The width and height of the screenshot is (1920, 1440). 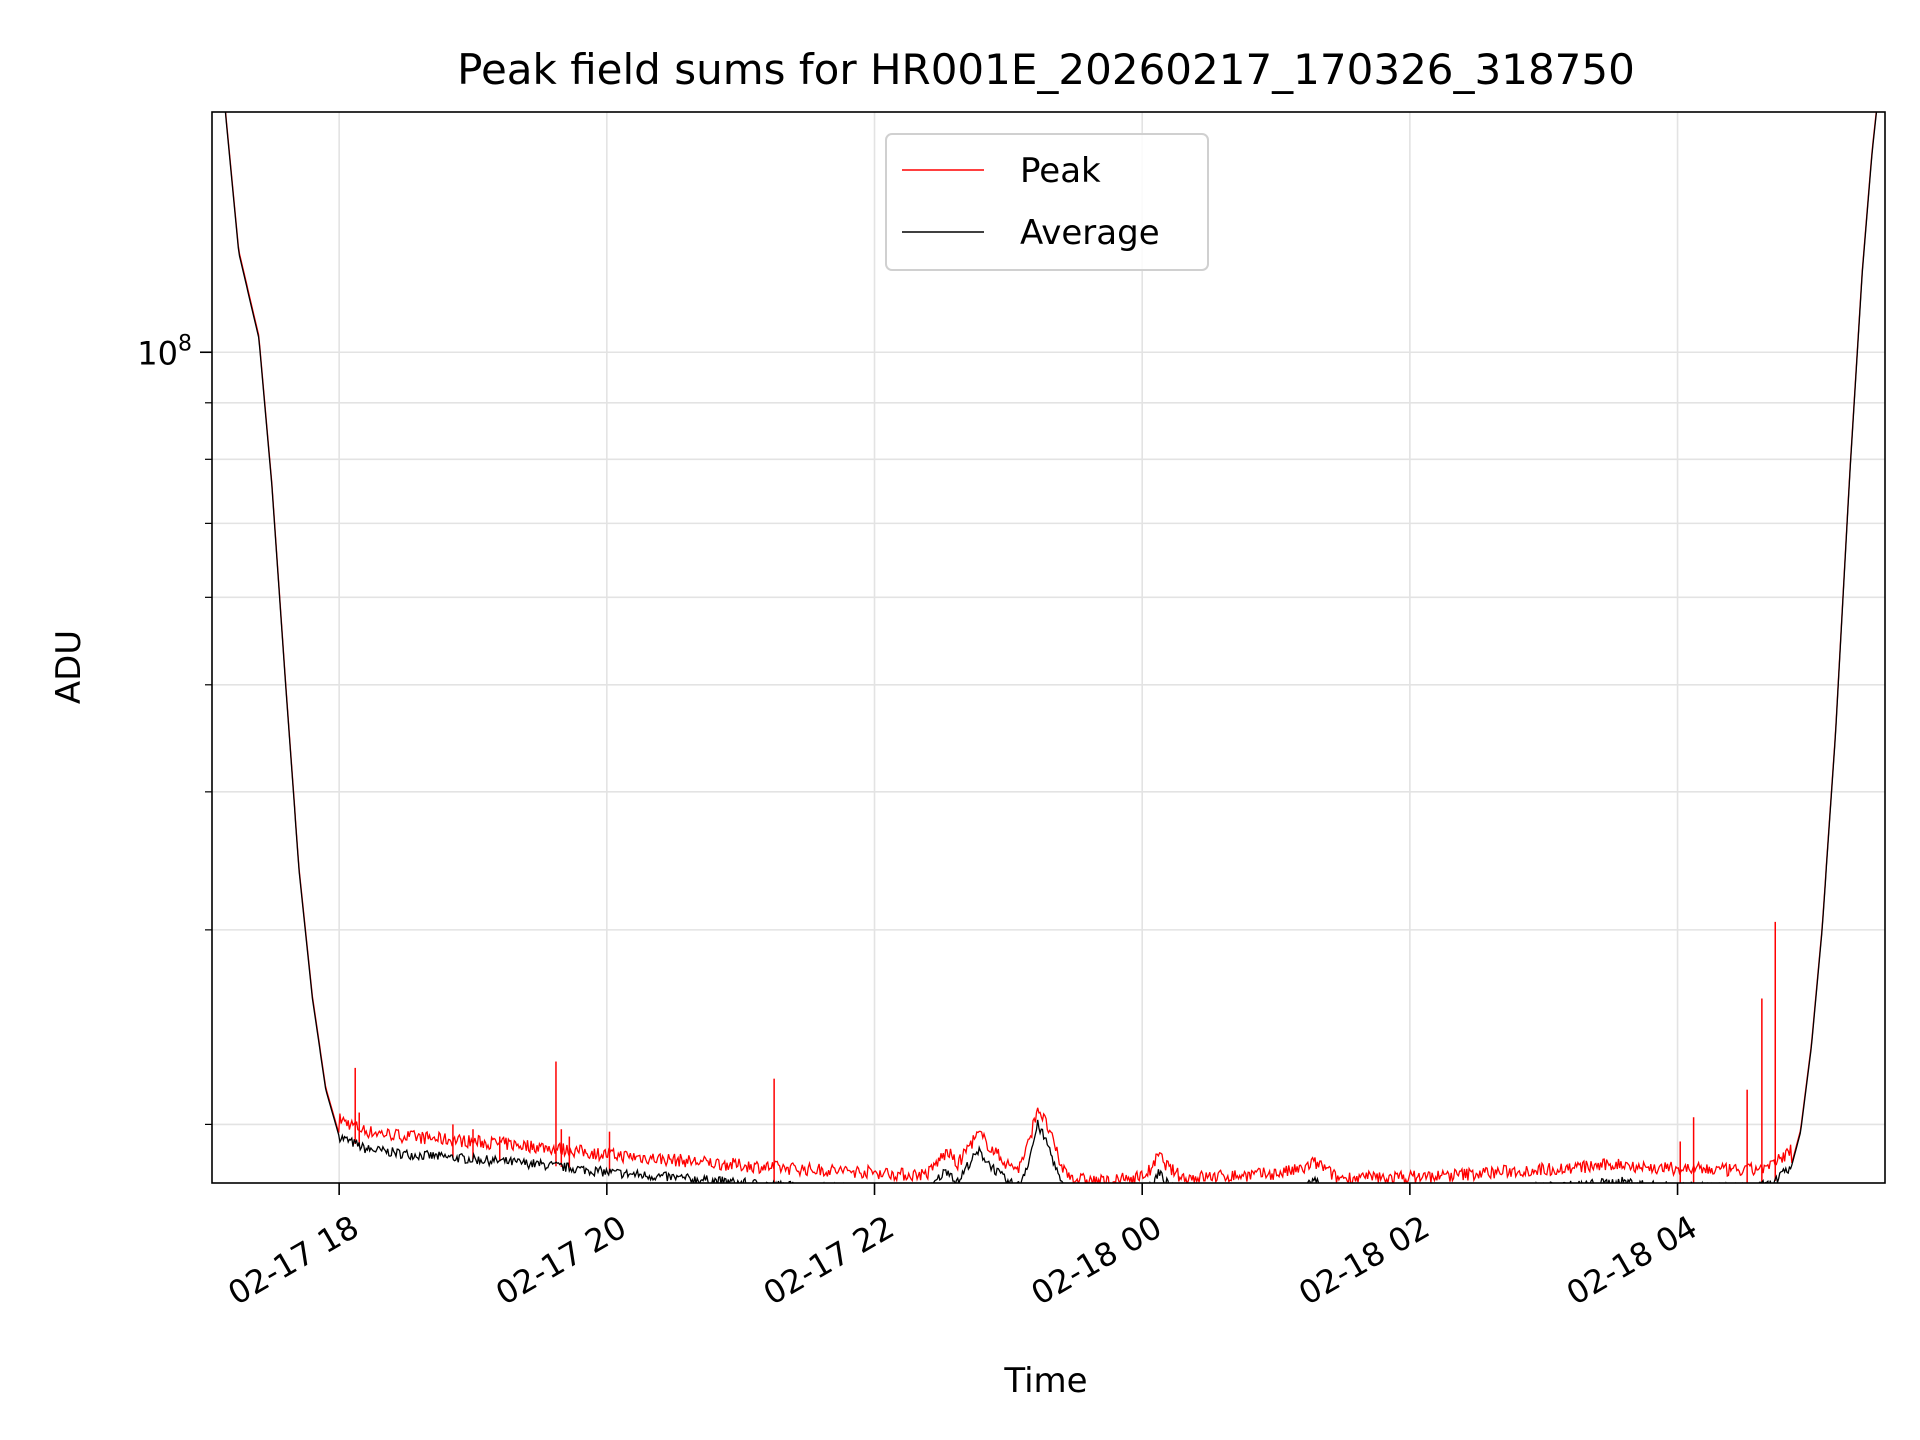 What do you see at coordinates (164, 351) in the screenshot?
I see `y-tick-label: 108` at bounding box center [164, 351].